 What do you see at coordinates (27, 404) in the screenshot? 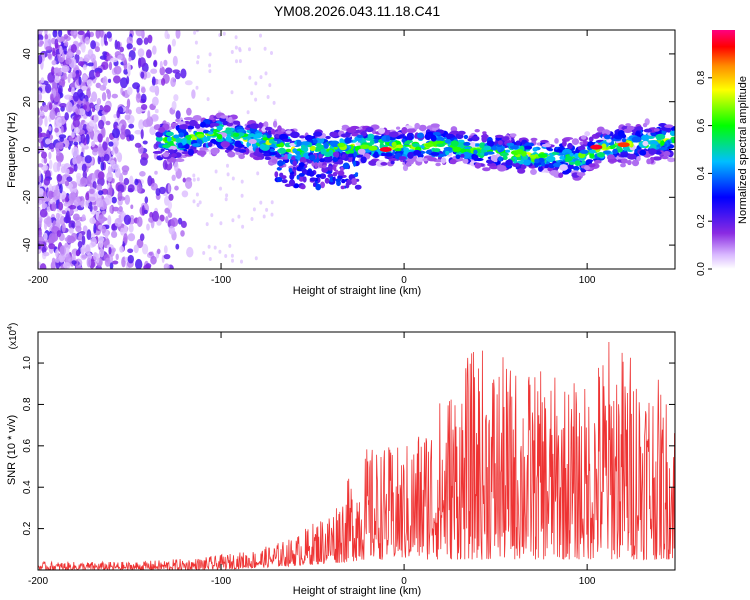
I see `snr-y-tick-label: 0.8` at bounding box center [27, 404].